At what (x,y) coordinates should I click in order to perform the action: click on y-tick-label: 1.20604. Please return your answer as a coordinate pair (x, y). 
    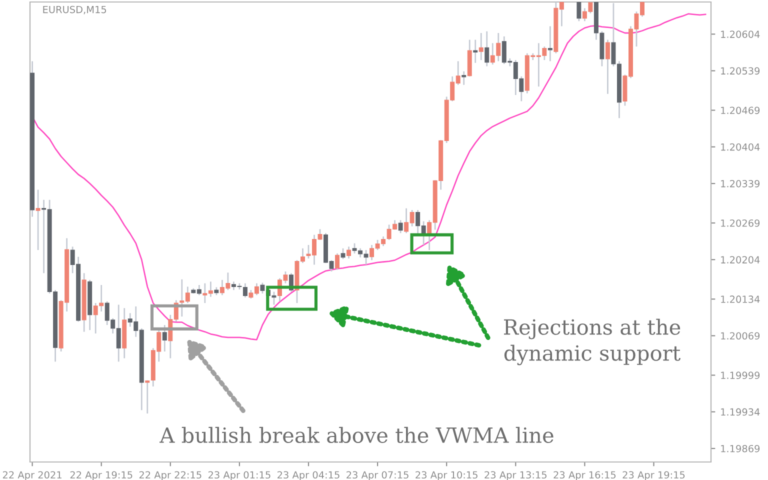
    Looking at the image, I should click on (740, 34).